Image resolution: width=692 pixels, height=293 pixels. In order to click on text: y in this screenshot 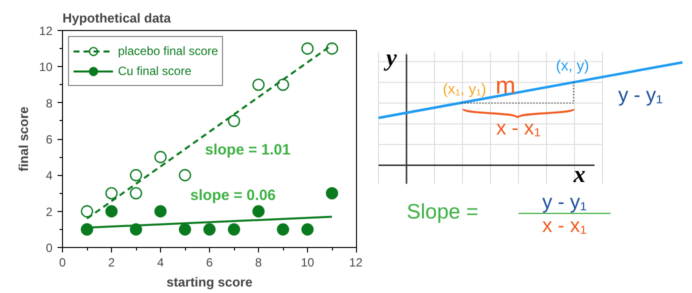, I will do `click(390, 59)`.